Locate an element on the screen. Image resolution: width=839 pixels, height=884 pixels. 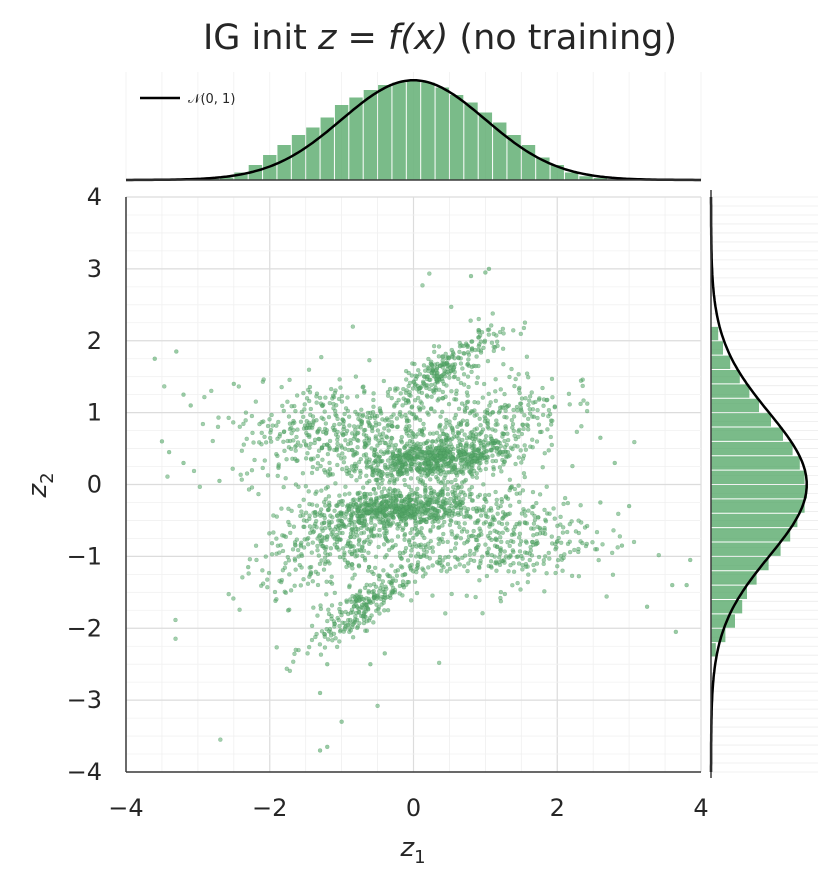
y-tick-label: 2 is located at coordinates (94, 341).